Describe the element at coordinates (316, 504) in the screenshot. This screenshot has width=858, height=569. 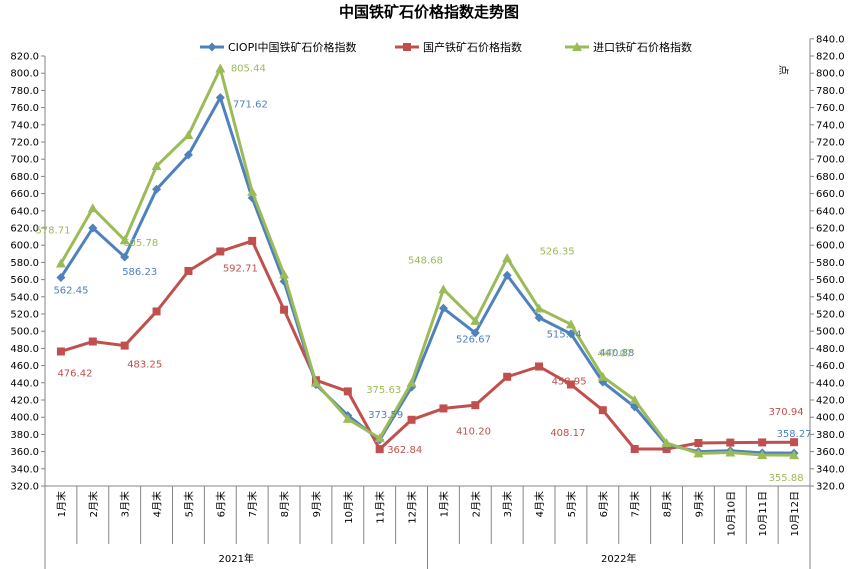
I see `x-tick-label: 9月末` at that location.